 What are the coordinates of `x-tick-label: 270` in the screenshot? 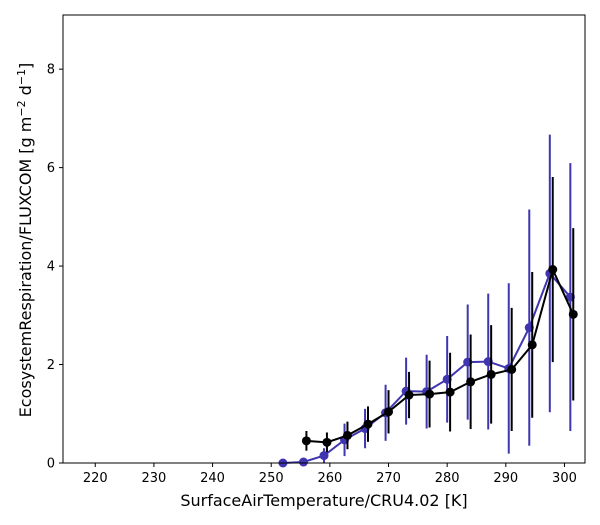 It's located at (388, 478).